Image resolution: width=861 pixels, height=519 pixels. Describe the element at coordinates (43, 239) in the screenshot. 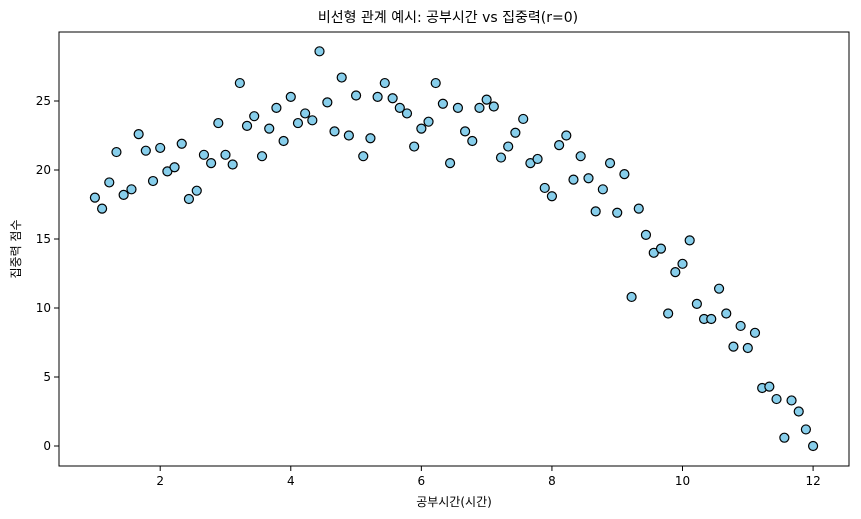

I see `y-tick-label: 15` at that location.